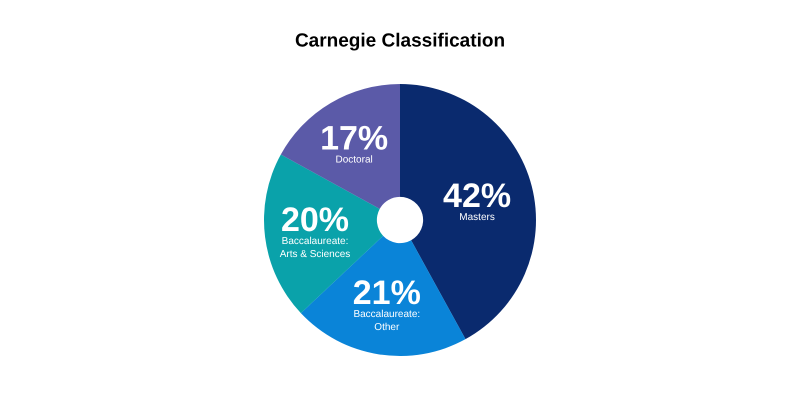  Describe the element at coordinates (400, 41) in the screenshot. I see `chart-title: Carnegie Classification` at that location.